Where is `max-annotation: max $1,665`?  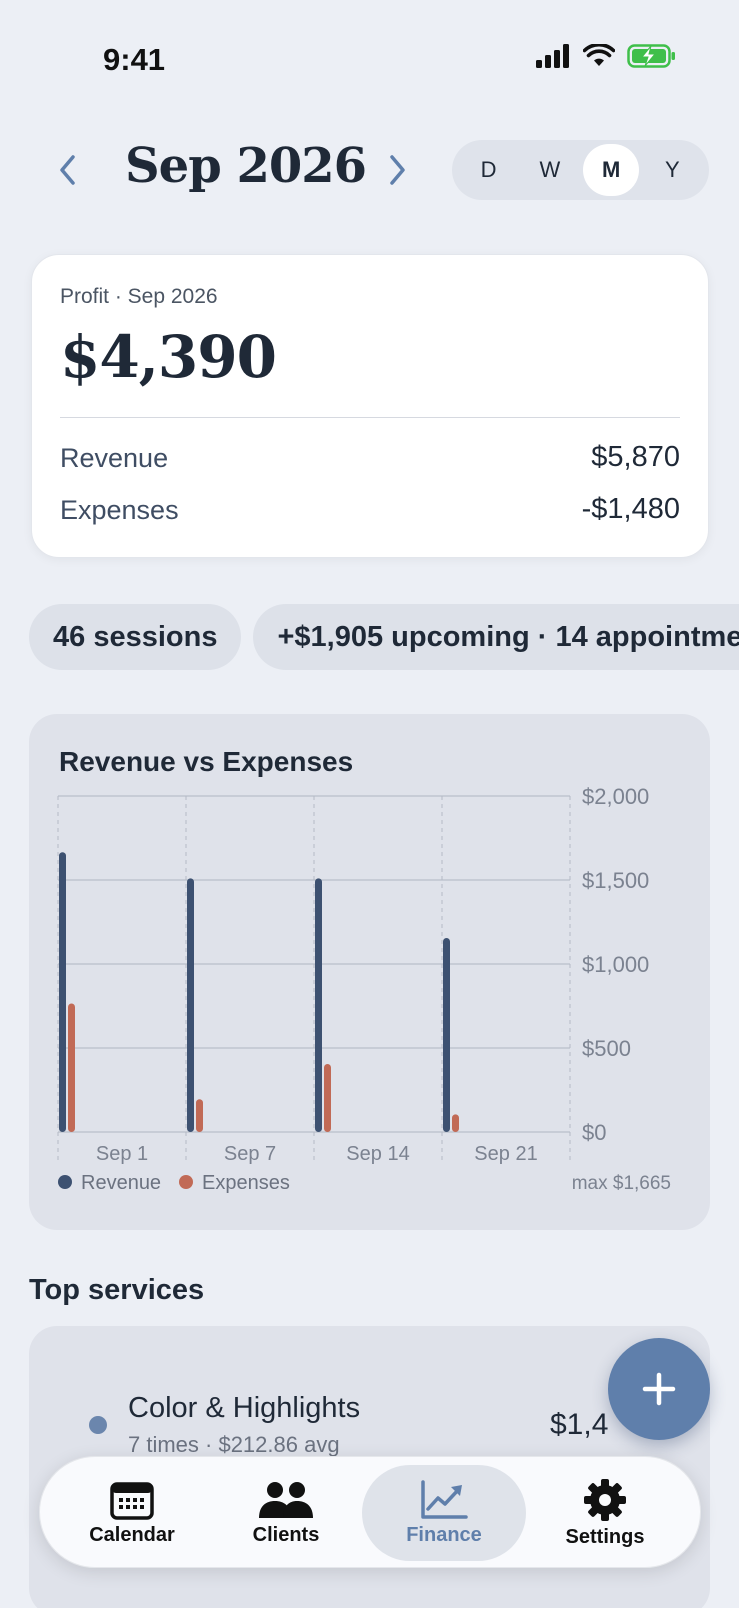 max-annotation: max $1,665 is located at coordinates (621, 1183).